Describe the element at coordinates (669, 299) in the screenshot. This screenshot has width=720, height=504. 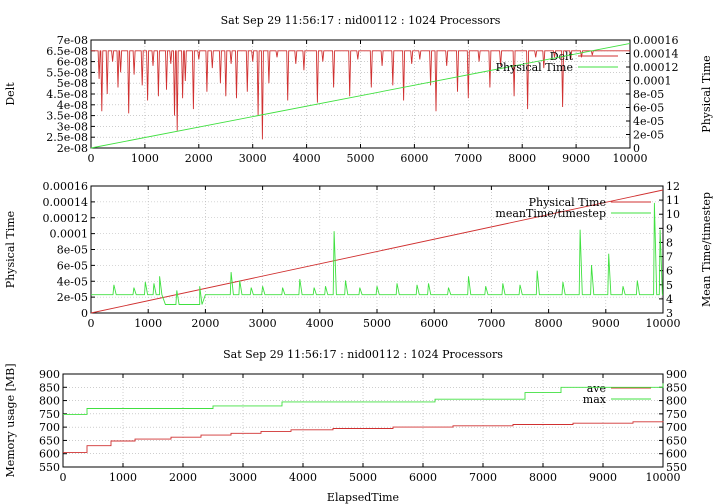
I see `y2-tick-label: 4` at that location.